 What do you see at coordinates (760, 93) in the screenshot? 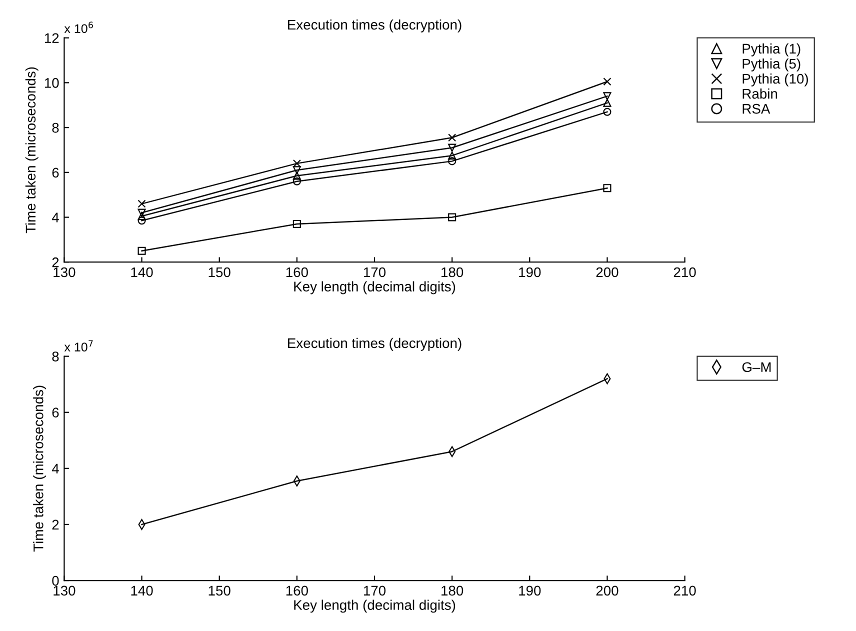
I see `legend-label: Rabin` at bounding box center [760, 93].